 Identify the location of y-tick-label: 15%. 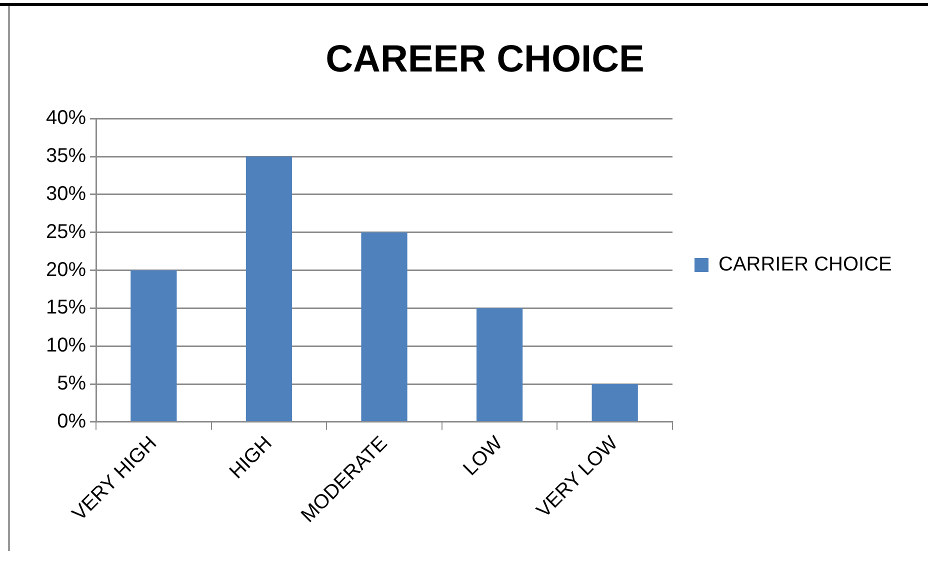
(66, 307).